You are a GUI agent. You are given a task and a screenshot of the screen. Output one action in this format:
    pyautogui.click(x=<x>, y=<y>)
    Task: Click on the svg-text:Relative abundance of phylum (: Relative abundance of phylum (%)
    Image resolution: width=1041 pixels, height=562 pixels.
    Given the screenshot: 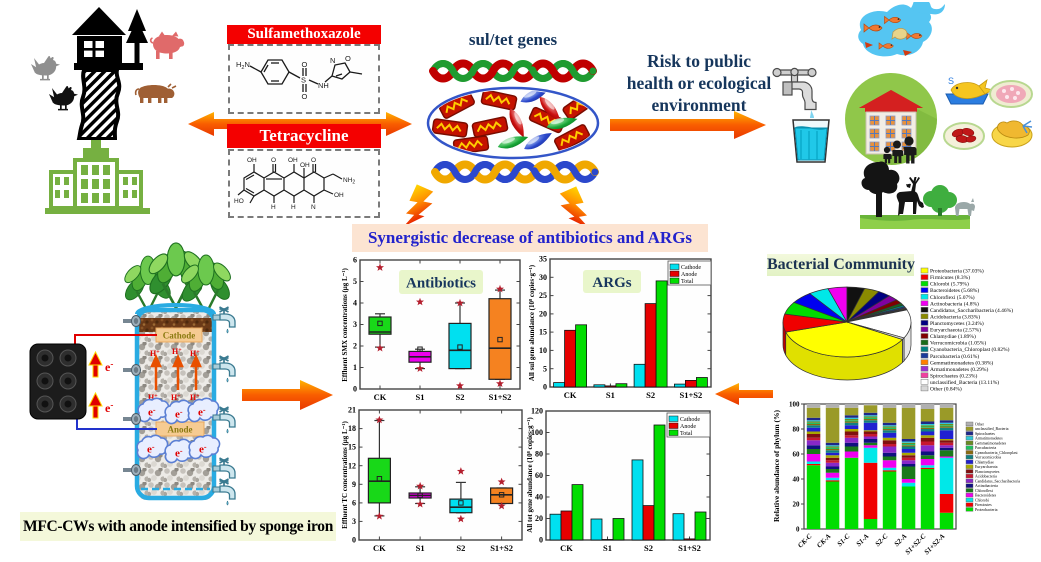 What is the action you would take?
    pyautogui.click(x=776, y=465)
    